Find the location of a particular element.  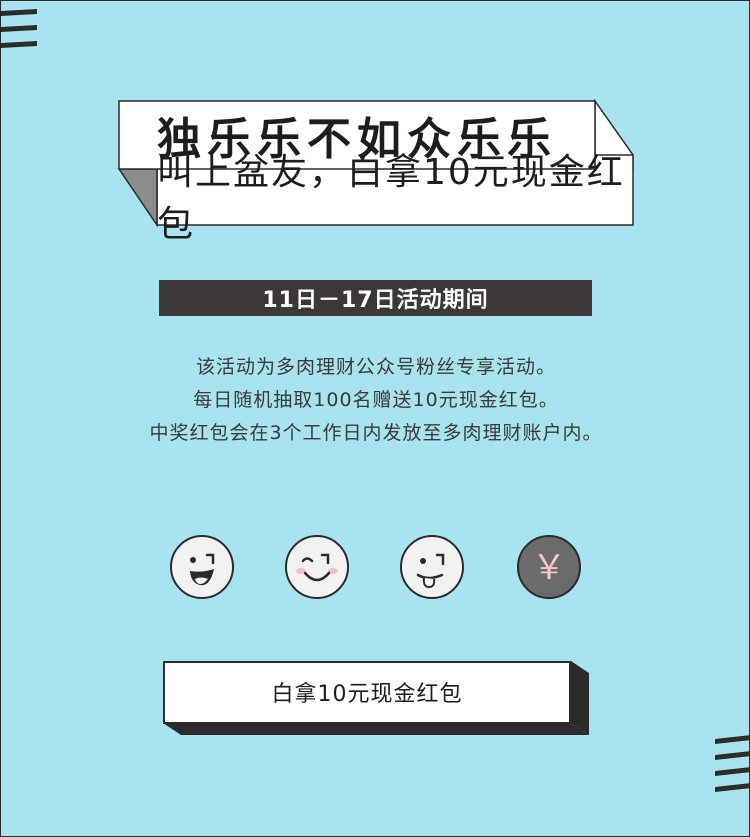

description-line: 每日随机抽取100名赠送10元现金红包。 is located at coordinates (376, 400).